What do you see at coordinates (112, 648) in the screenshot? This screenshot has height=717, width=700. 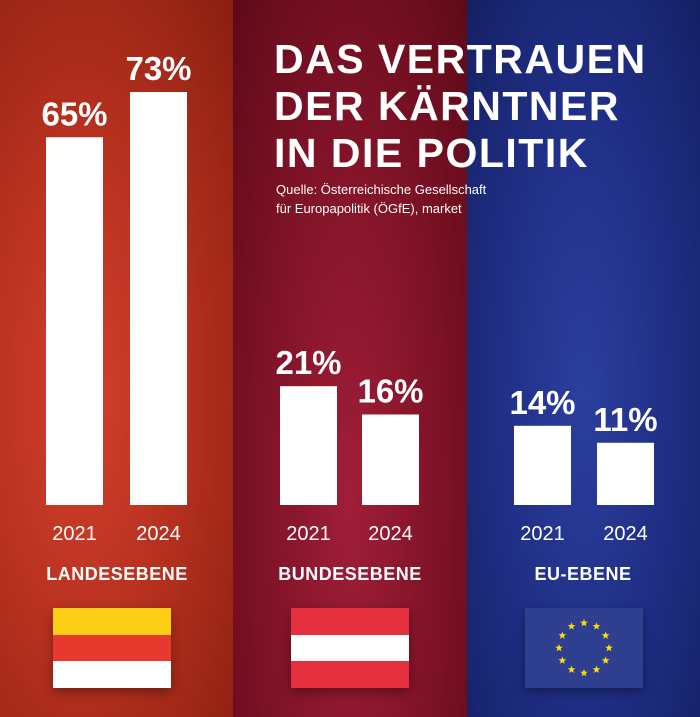 I see `carinthia-flag-icon` at bounding box center [112, 648].